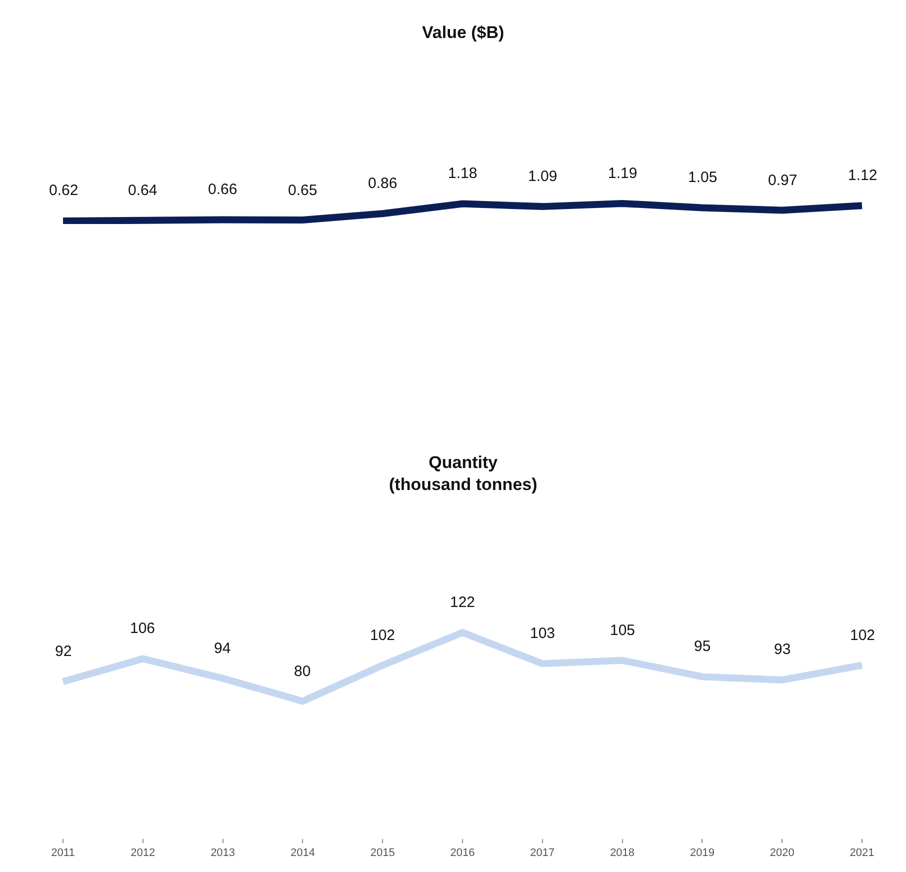 The image size is (906, 872). Describe the element at coordinates (862, 853) in the screenshot. I see `x-tick-label: 2021` at that location.